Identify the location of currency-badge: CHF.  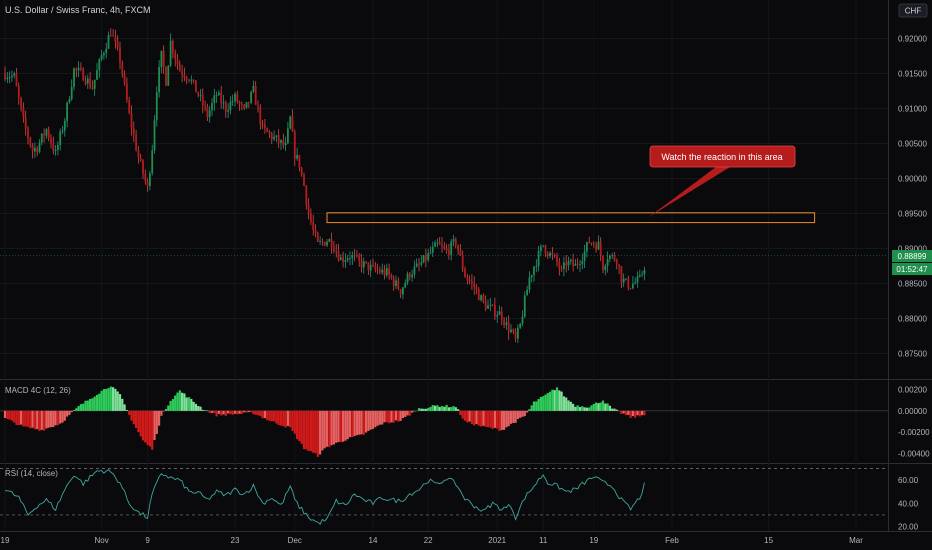
(913, 10).